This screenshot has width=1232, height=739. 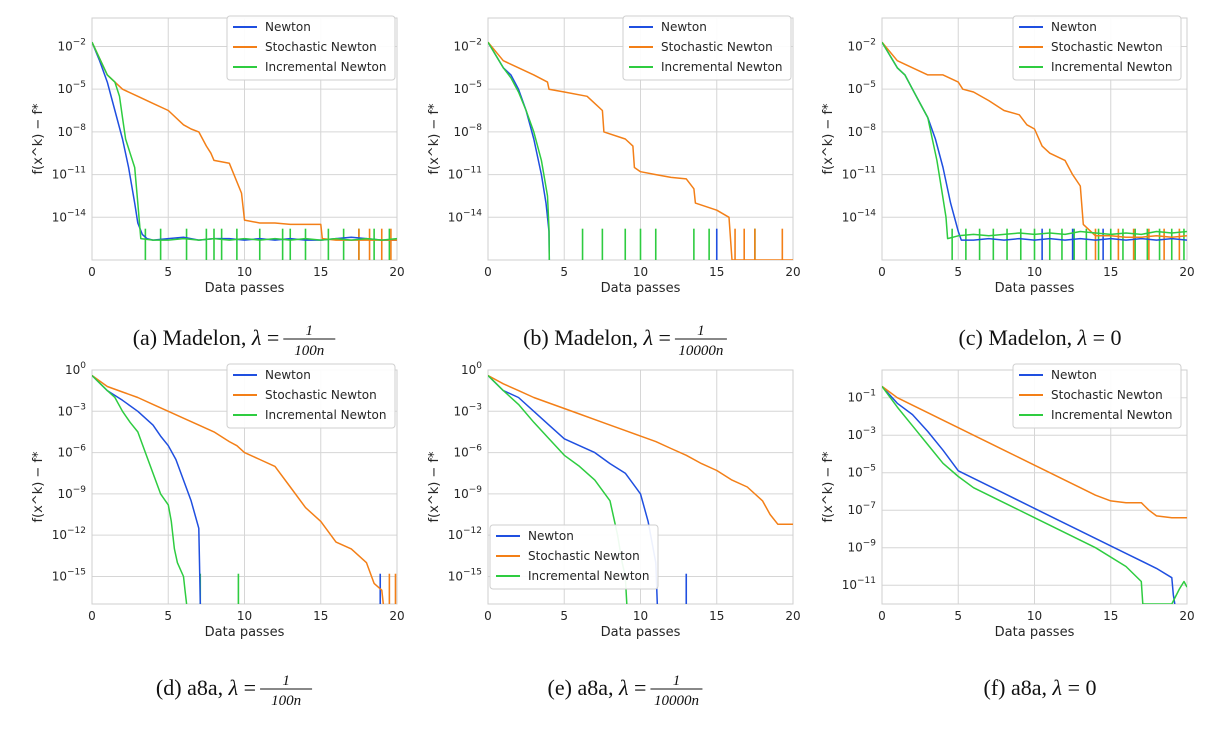 I want to click on caption-text: (a) Madelon, λ =, so click(x=206, y=337).